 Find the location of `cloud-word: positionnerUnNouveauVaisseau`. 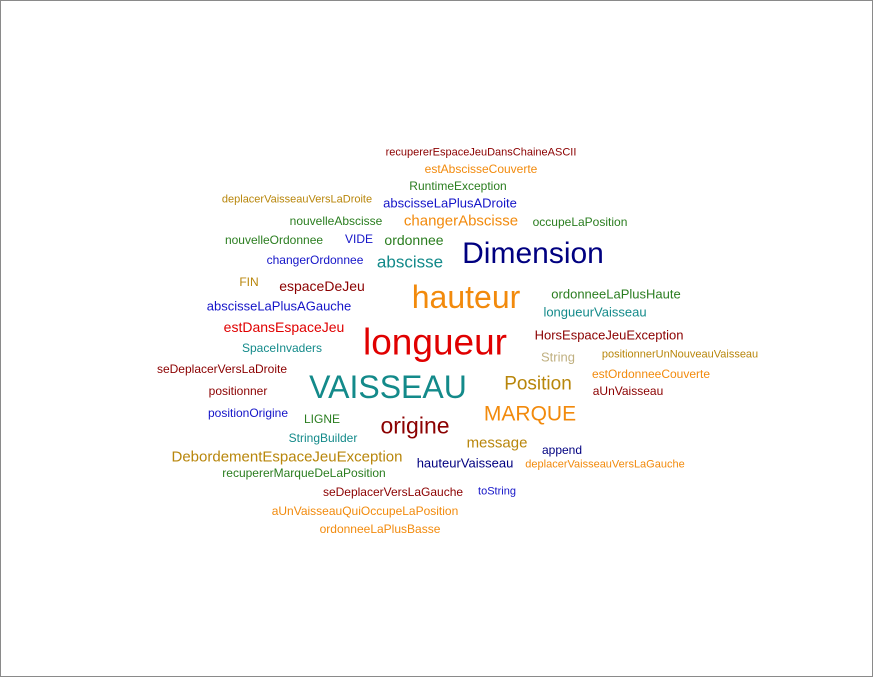

cloud-word: positionnerUnNouveauVaisseau is located at coordinates (680, 354).